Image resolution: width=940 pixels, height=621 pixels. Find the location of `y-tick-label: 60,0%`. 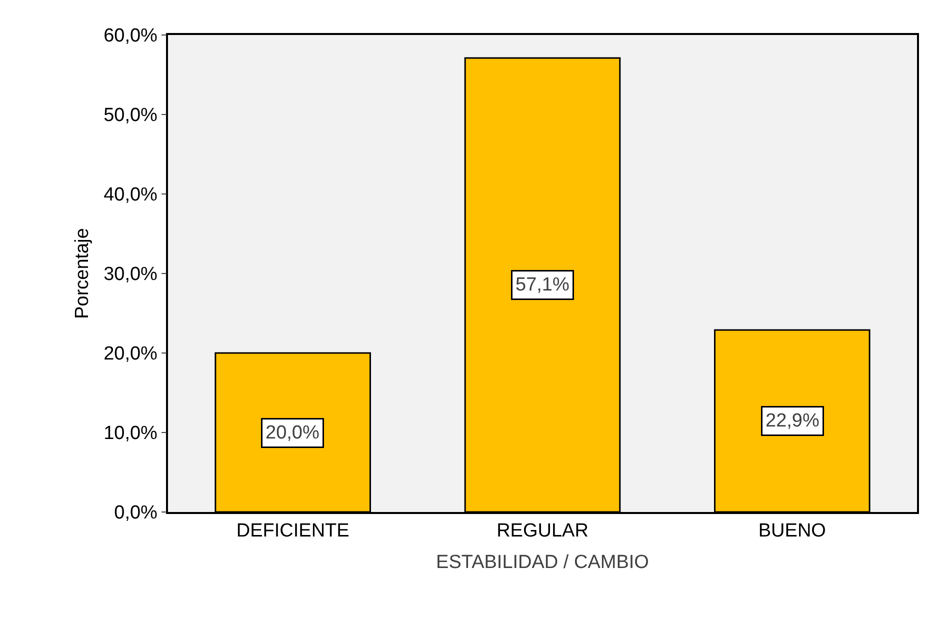

y-tick-label: 60,0% is located at coordinates (131, 36).